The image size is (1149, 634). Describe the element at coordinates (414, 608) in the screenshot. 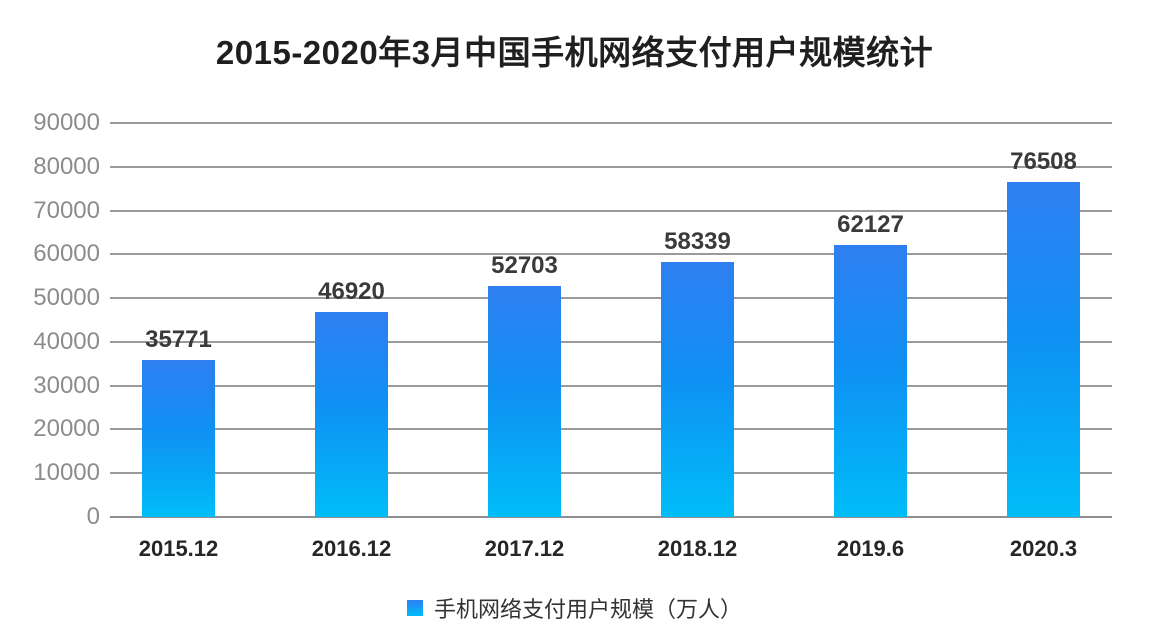

I see `legend-marker-icon` at that location.